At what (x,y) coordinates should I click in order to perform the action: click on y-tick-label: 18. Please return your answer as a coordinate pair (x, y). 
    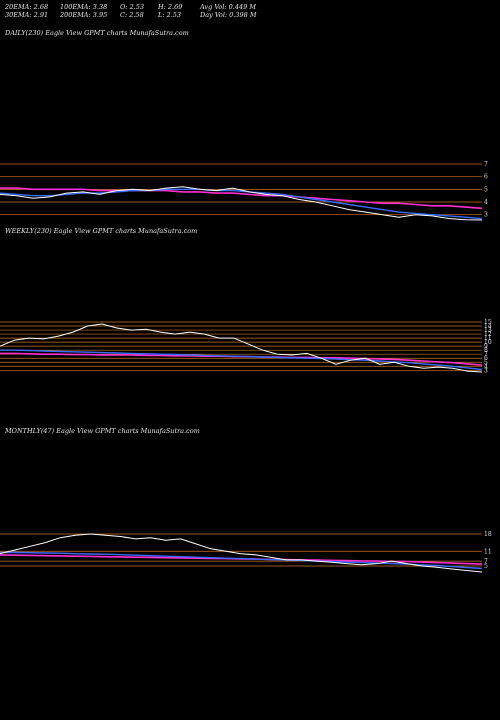
    Looking at the image, I should click on (488, 534).